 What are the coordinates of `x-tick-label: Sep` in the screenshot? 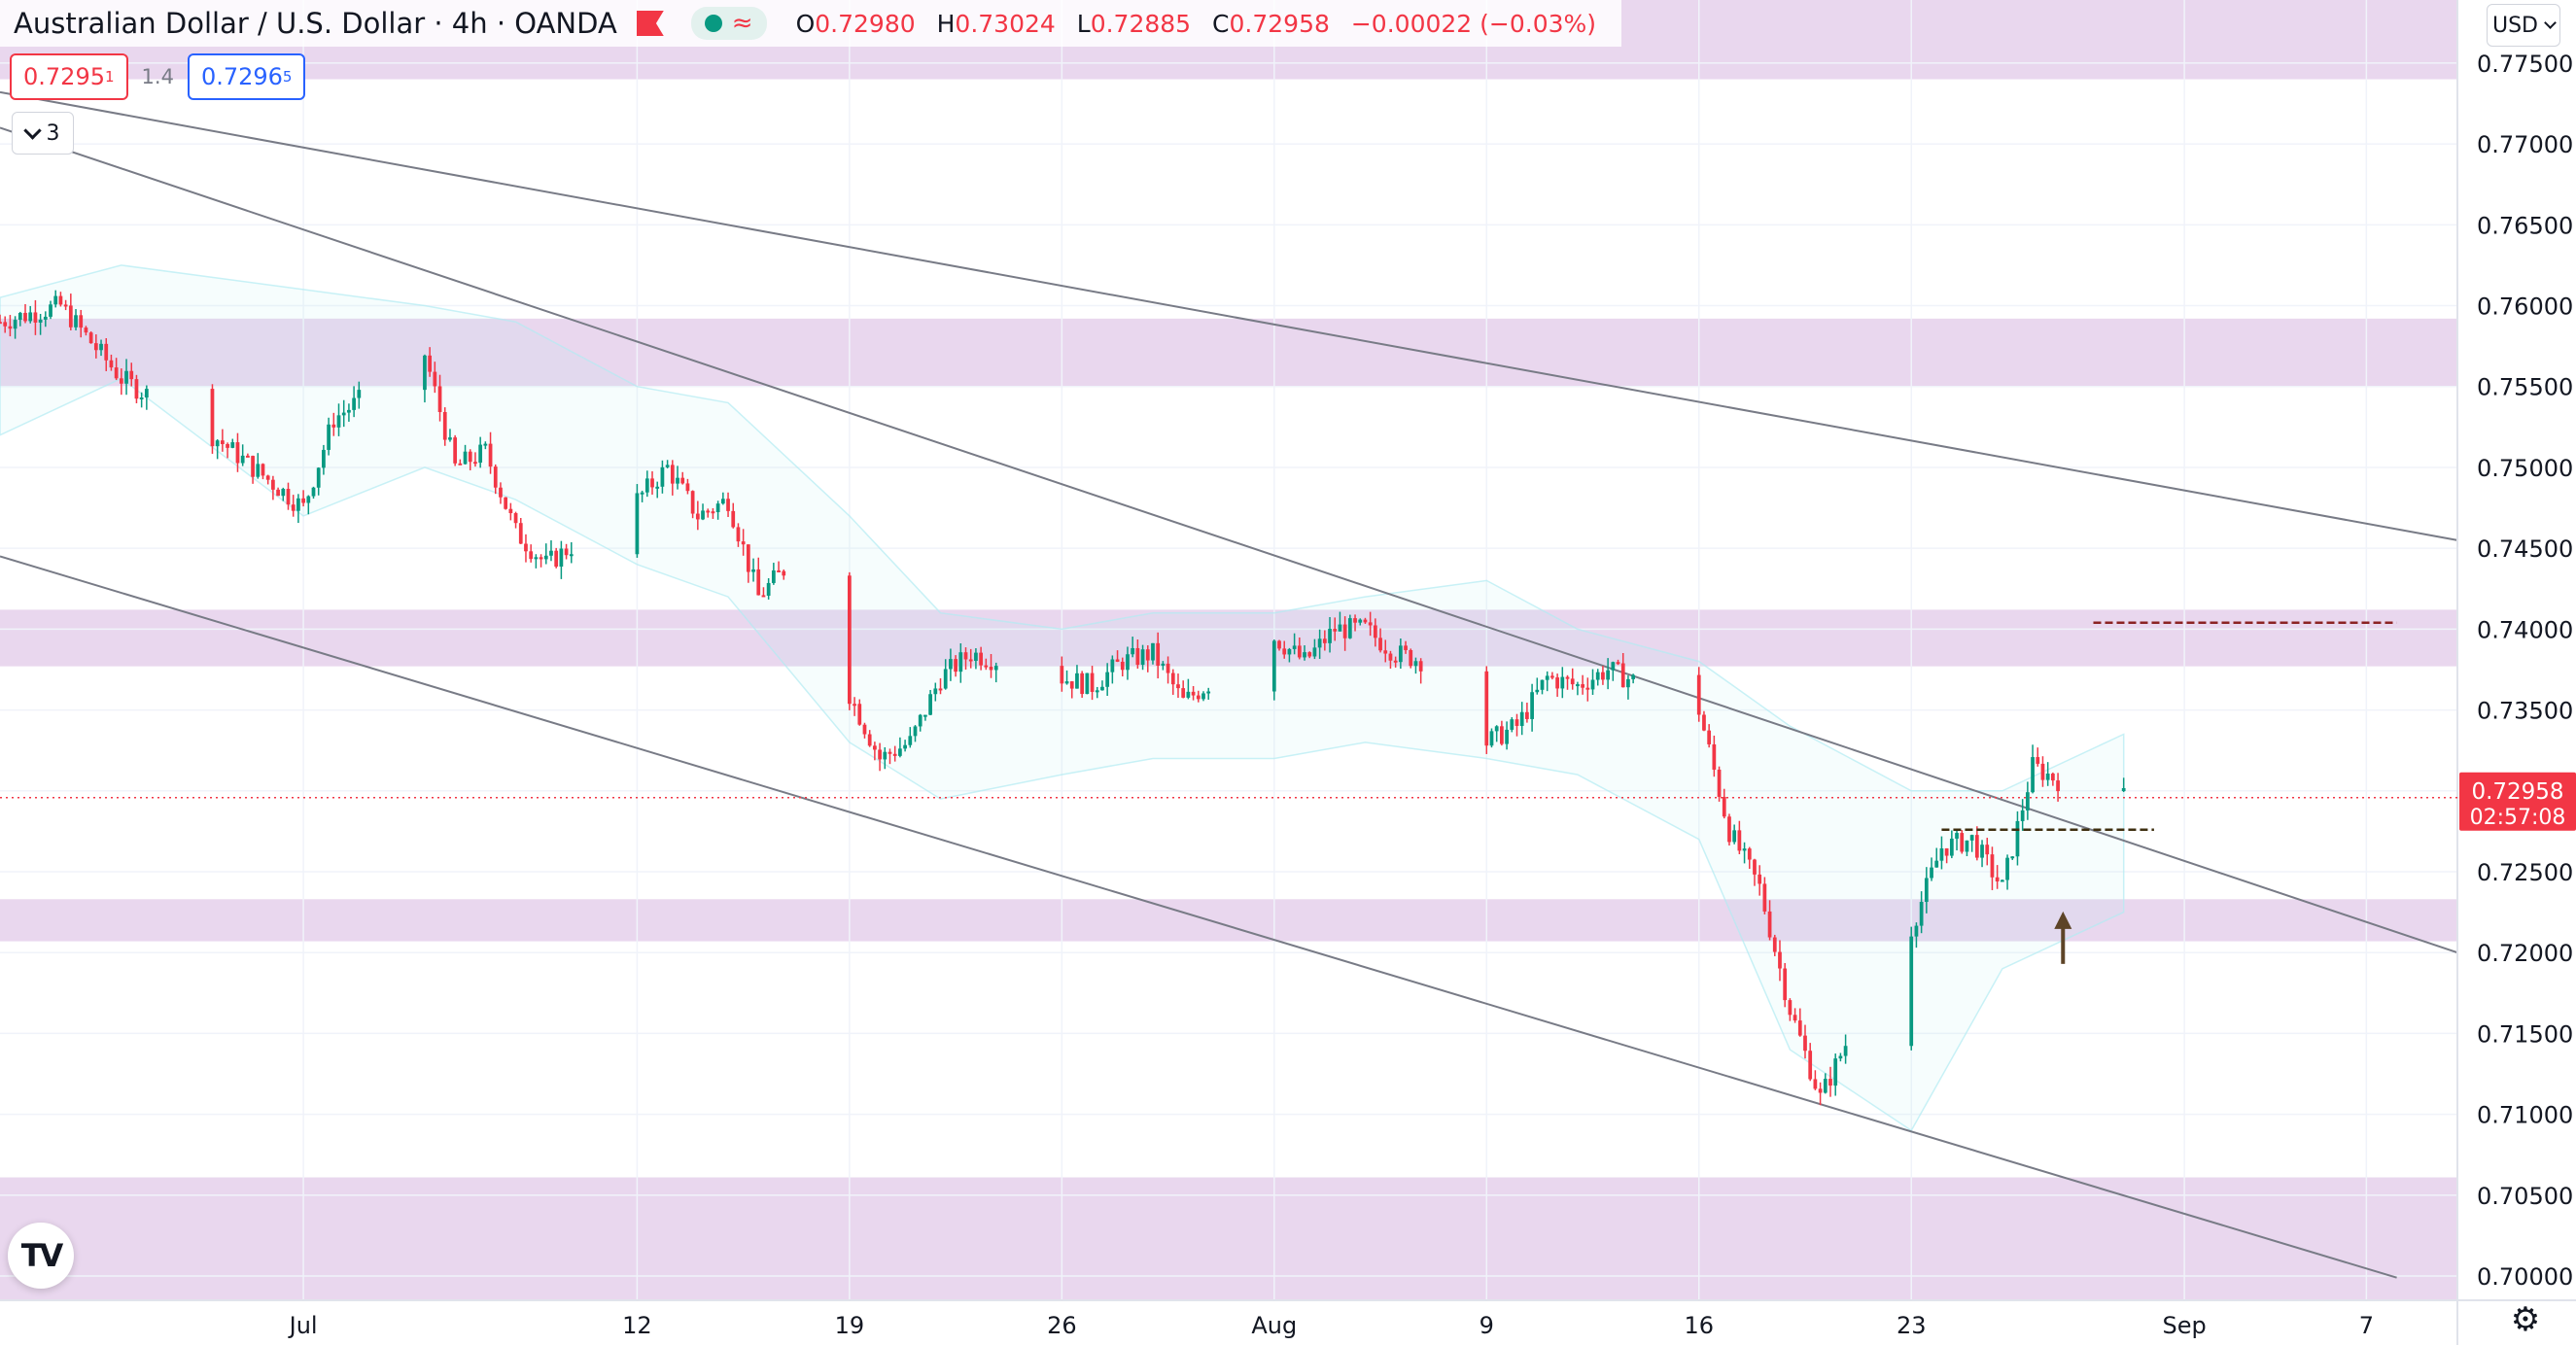 It's located at (2184, 1326).